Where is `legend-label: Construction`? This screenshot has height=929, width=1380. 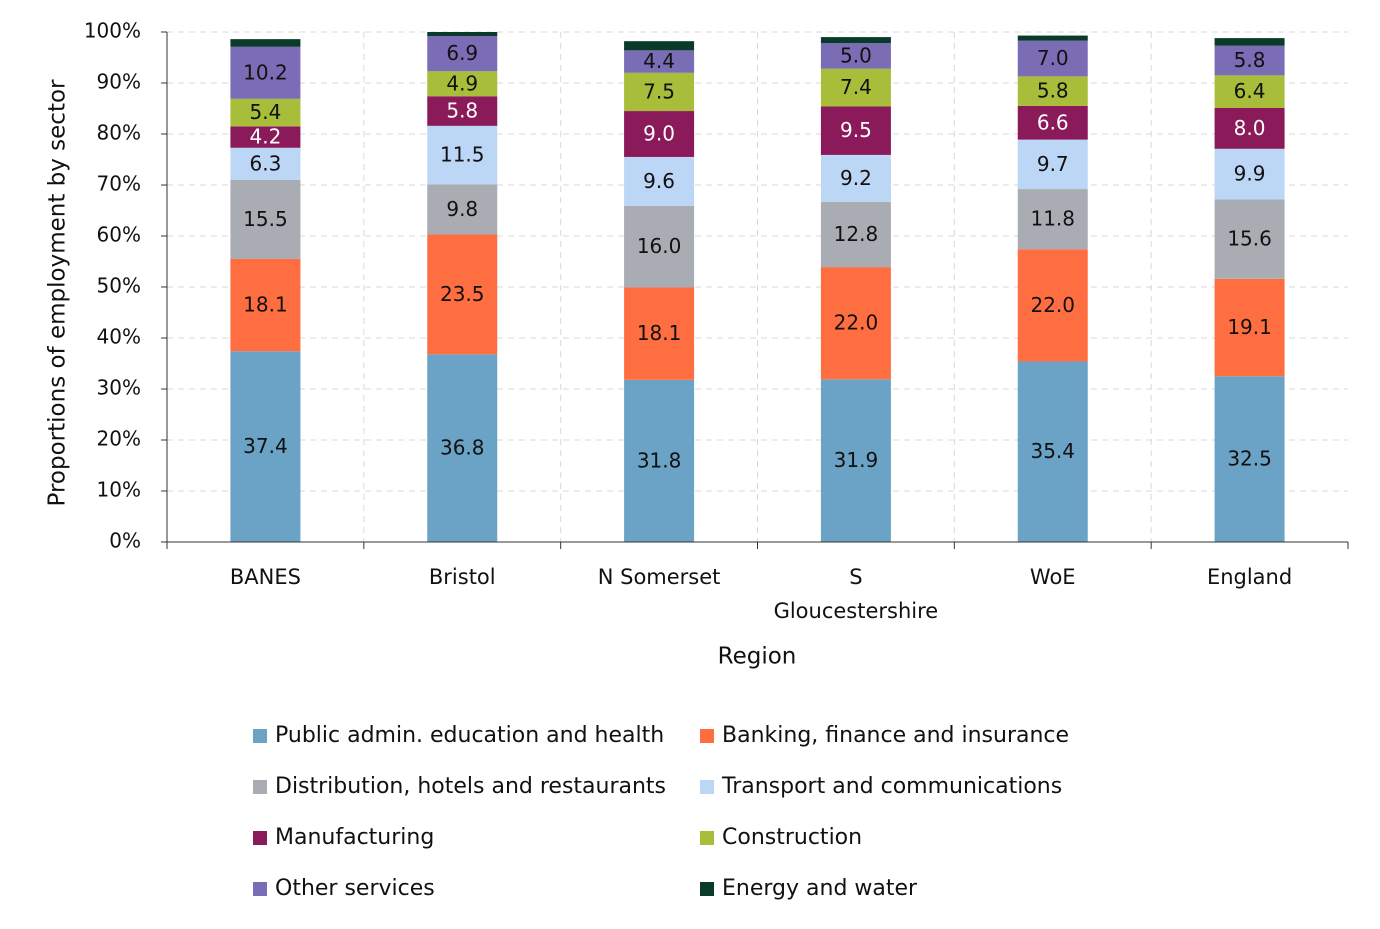
legend-label: Construction is located at coordinates (792, 837).